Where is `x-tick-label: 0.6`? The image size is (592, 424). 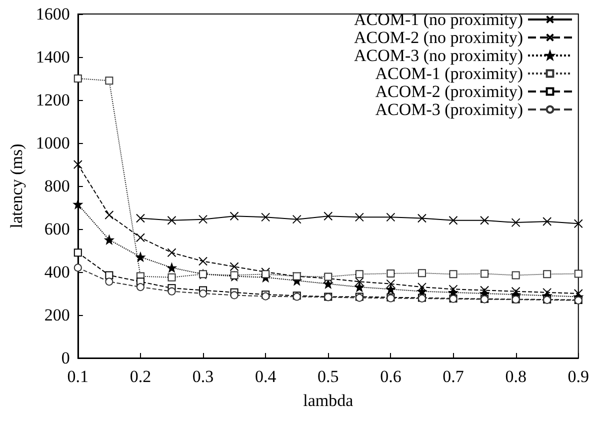 x-tick-label: 0.6 is located at coordinates (391, 376).